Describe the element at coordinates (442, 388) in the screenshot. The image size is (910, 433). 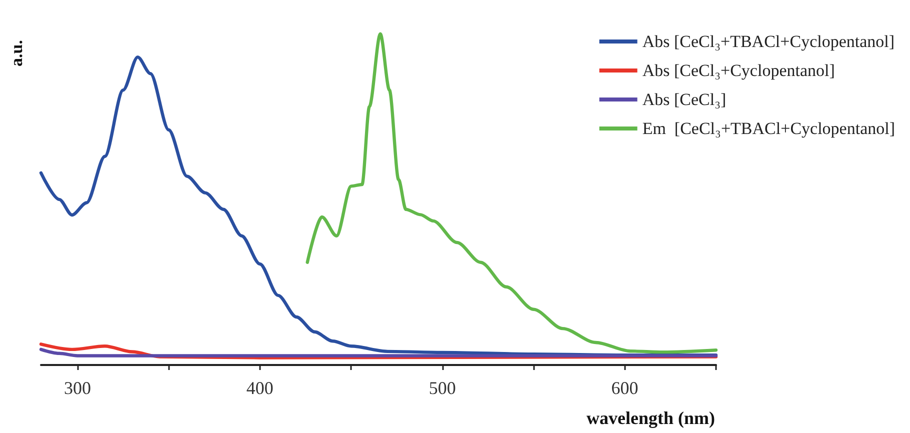
I see `x-tick-label: 500` at that location.